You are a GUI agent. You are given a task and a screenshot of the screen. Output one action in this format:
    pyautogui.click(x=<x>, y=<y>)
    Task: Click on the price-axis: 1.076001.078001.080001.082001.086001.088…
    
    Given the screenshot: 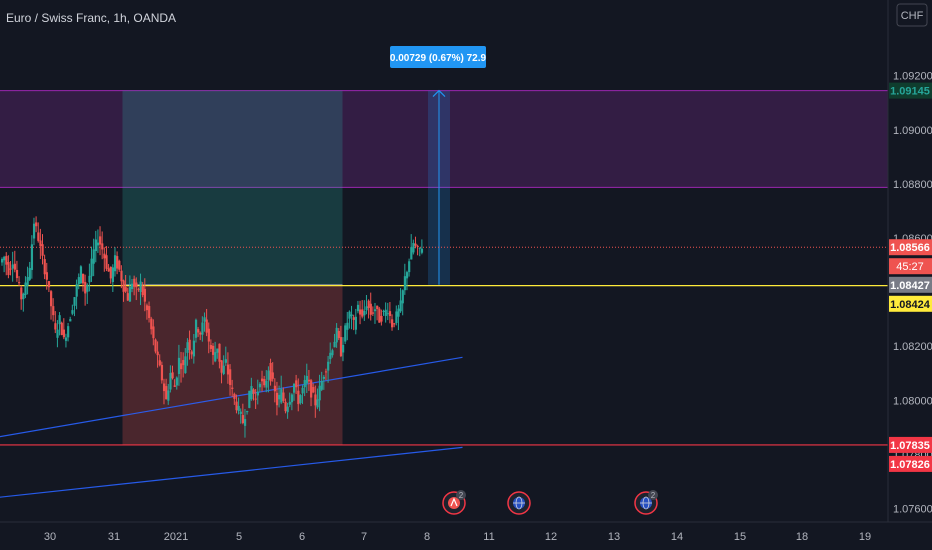 What is the action you would take?
    pyautogui.click(x=912, y=293)
    